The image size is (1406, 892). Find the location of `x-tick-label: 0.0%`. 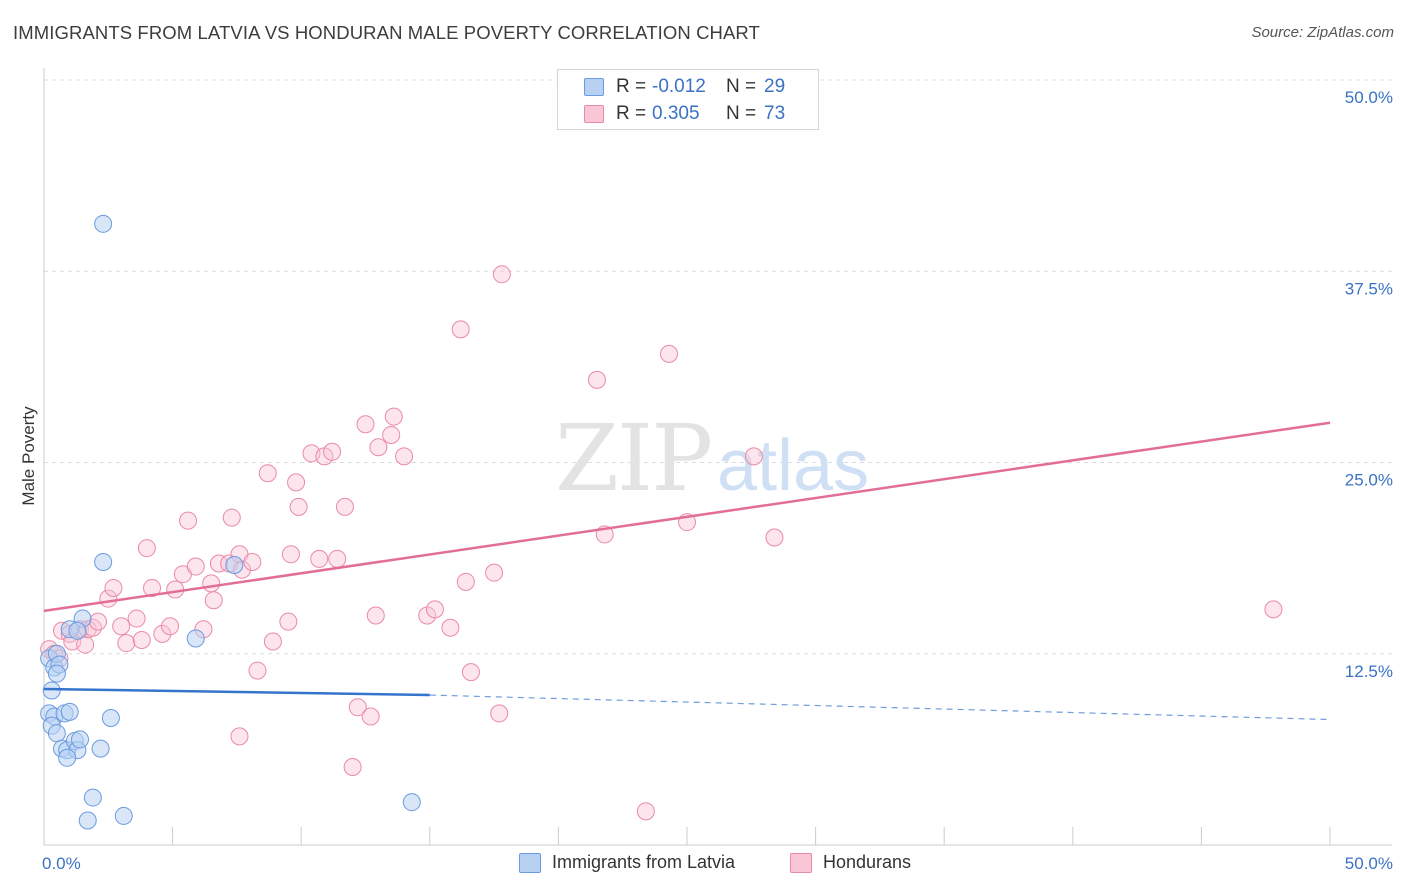

x-tick-label: 0.0% is located at coordinates (61, 863).